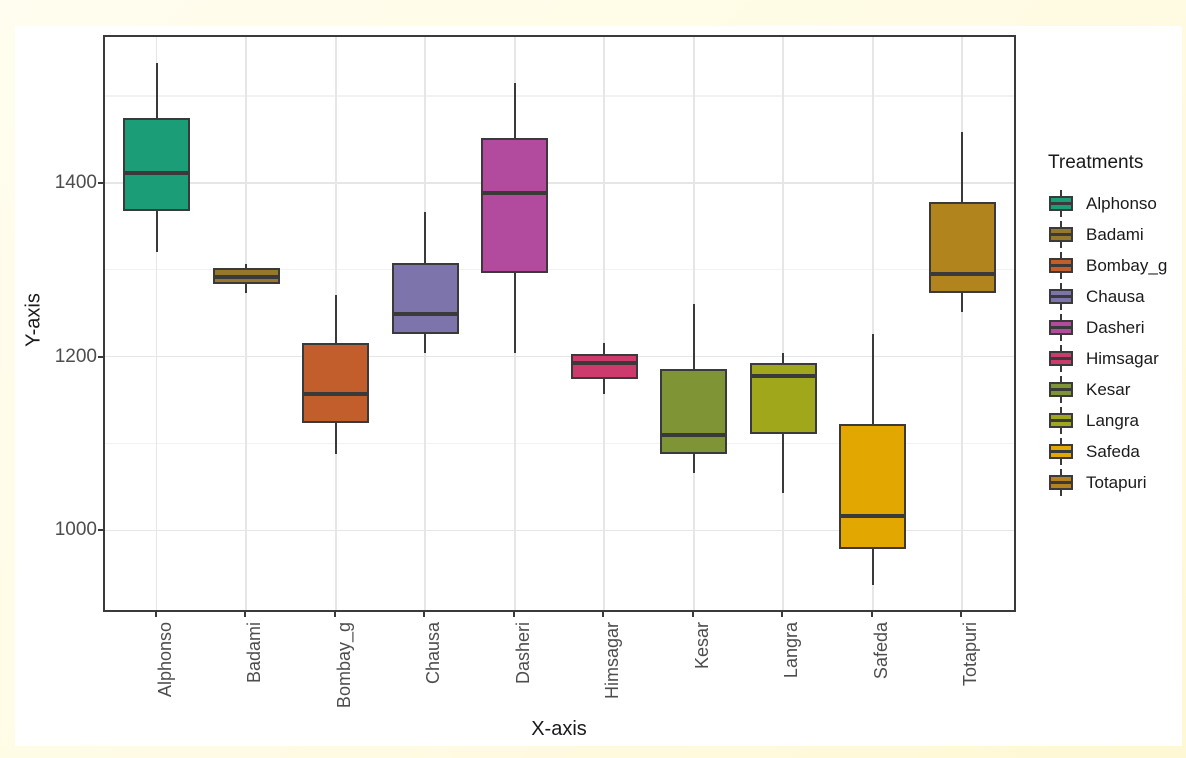 This screenshot has width=1186, height=758. I want to click on legend-item-Badami: Badami, so click(1116, 234).